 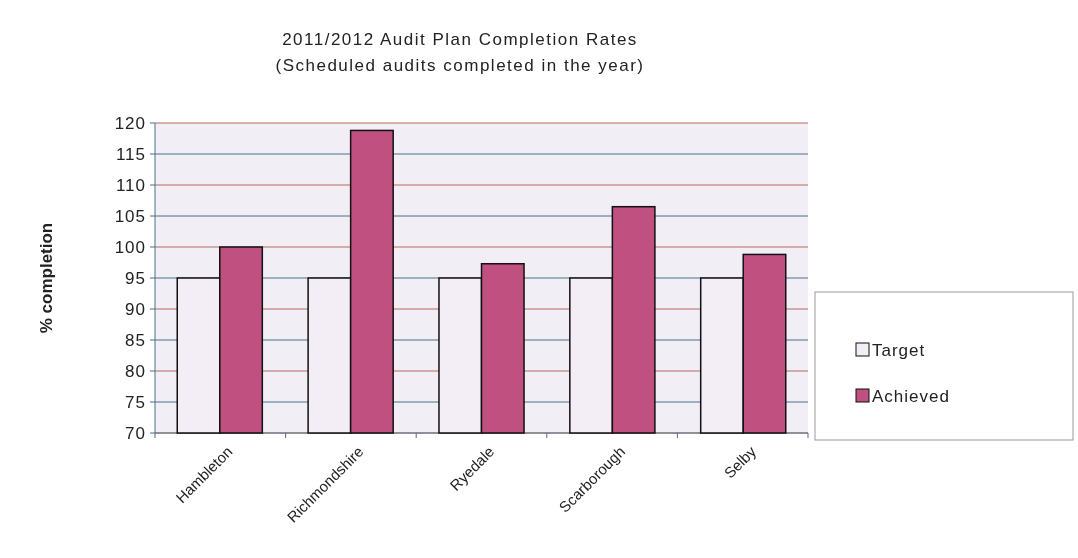 What do you see at coordinates (135, 278) in the screenshot?
I see `y-tick-label: 95` at bounding box center [135, 278].